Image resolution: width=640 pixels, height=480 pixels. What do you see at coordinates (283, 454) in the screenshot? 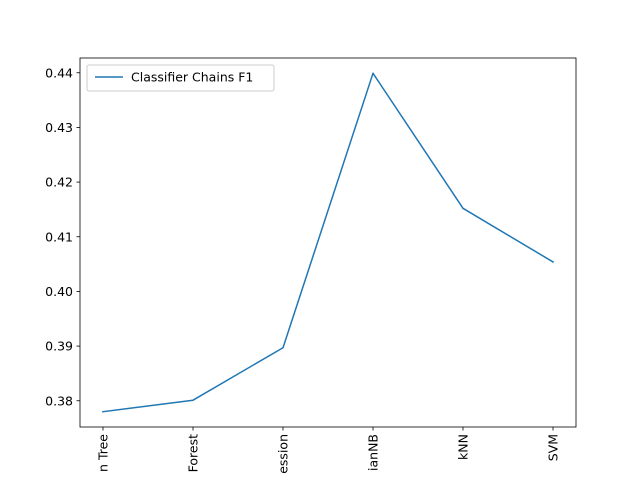
I see `x-tick-label: ession` at bounding box center [283, 454].